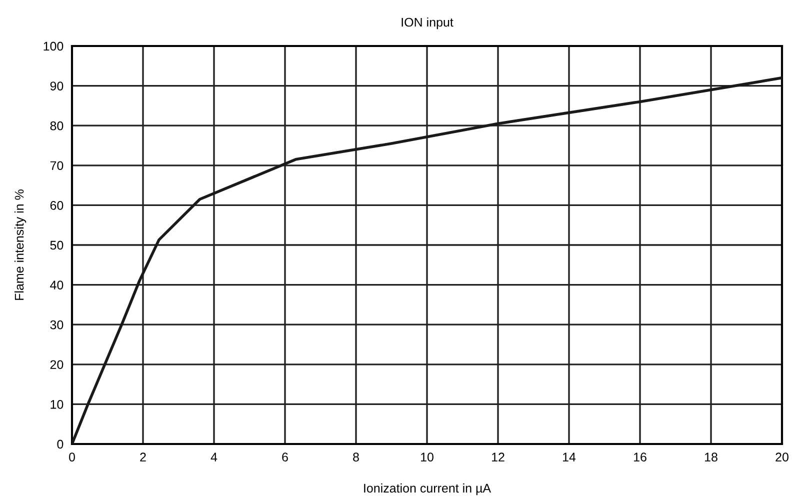  Describe the element at coordinates (428, 489) in the screenshot. I see `x-axis-title: Ionization current in µA` at that location.